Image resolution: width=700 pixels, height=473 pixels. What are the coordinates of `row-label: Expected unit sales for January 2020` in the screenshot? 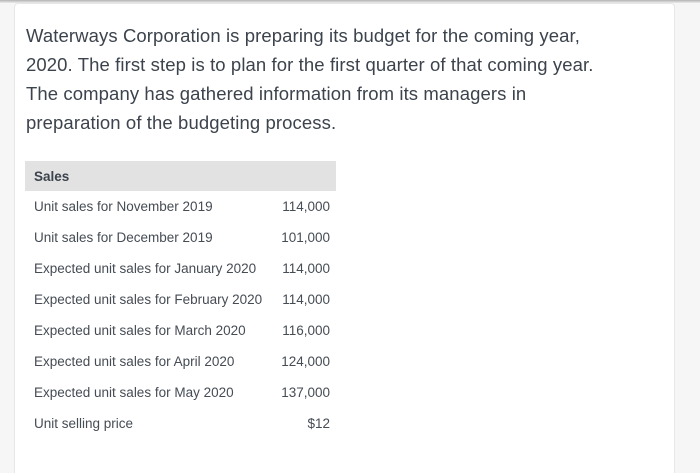 It's located at (145, 268).